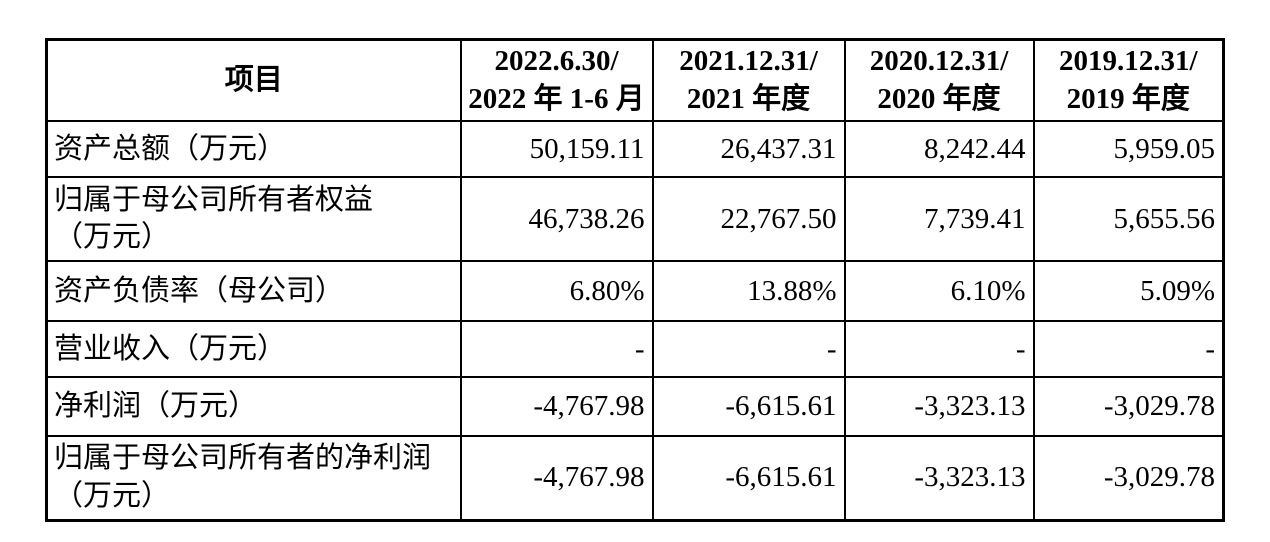  I want to click on cell-value: 6.10%, so click(939, 291).